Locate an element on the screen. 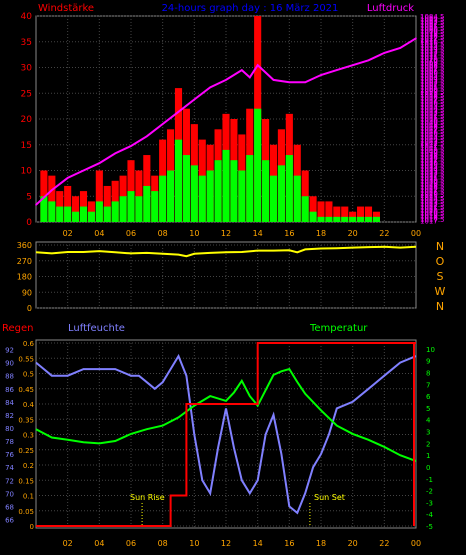 Image resolution: width=466 pixels, height=555 pixels. x-tick-label: 20 is located at coordinates (353, 233).